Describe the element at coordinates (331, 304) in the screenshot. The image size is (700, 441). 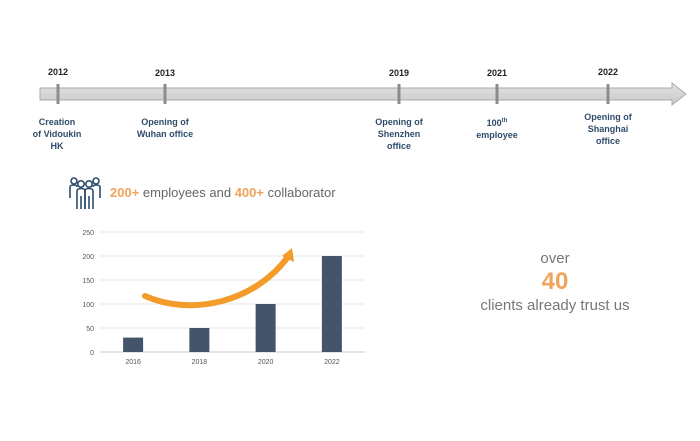
I see `bar-2022` at that location.